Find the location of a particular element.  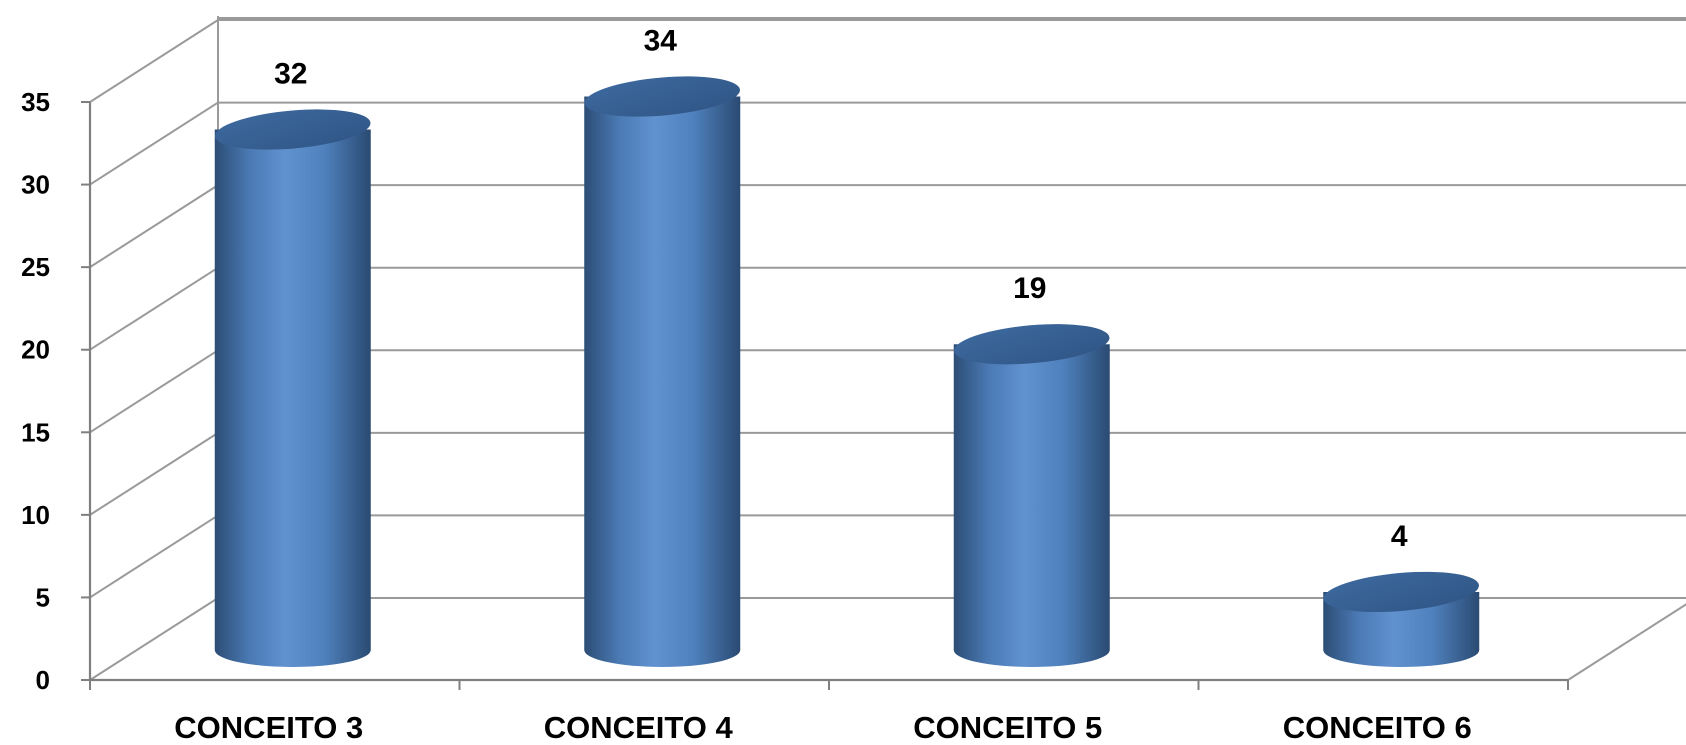

x-tick-label: CONCEITO 4 is located at coordinates (639, 727).